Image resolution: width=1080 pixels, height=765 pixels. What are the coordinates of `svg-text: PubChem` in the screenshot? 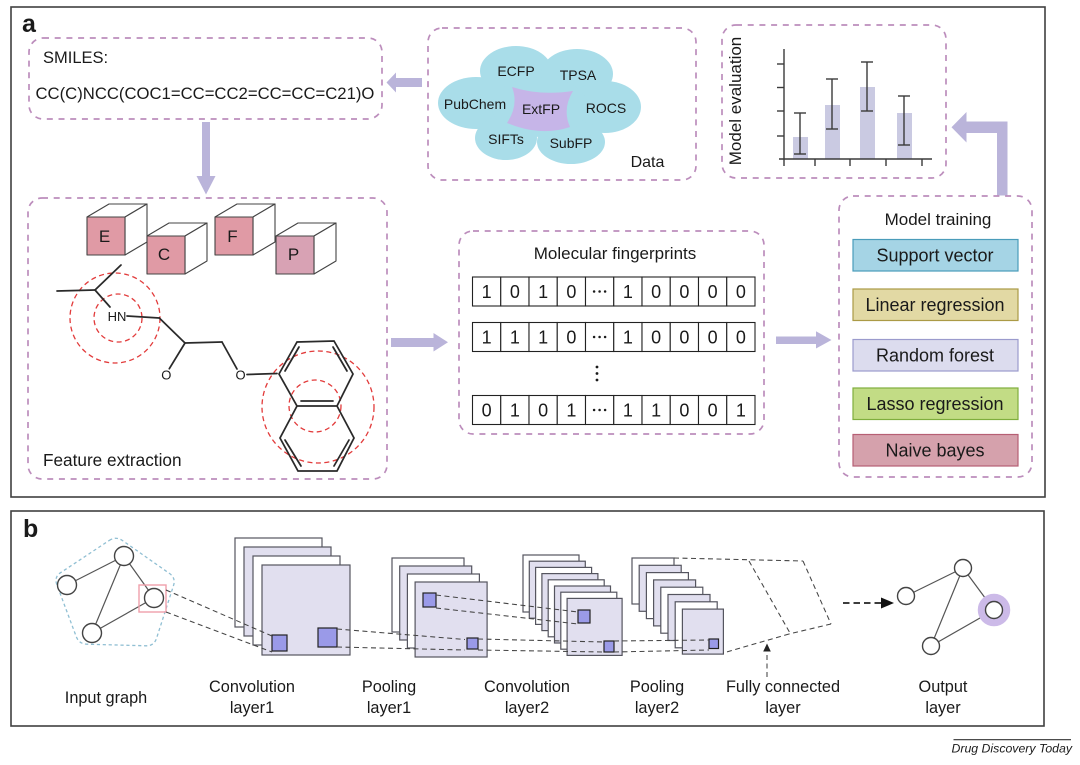 It's located at (475, 104).